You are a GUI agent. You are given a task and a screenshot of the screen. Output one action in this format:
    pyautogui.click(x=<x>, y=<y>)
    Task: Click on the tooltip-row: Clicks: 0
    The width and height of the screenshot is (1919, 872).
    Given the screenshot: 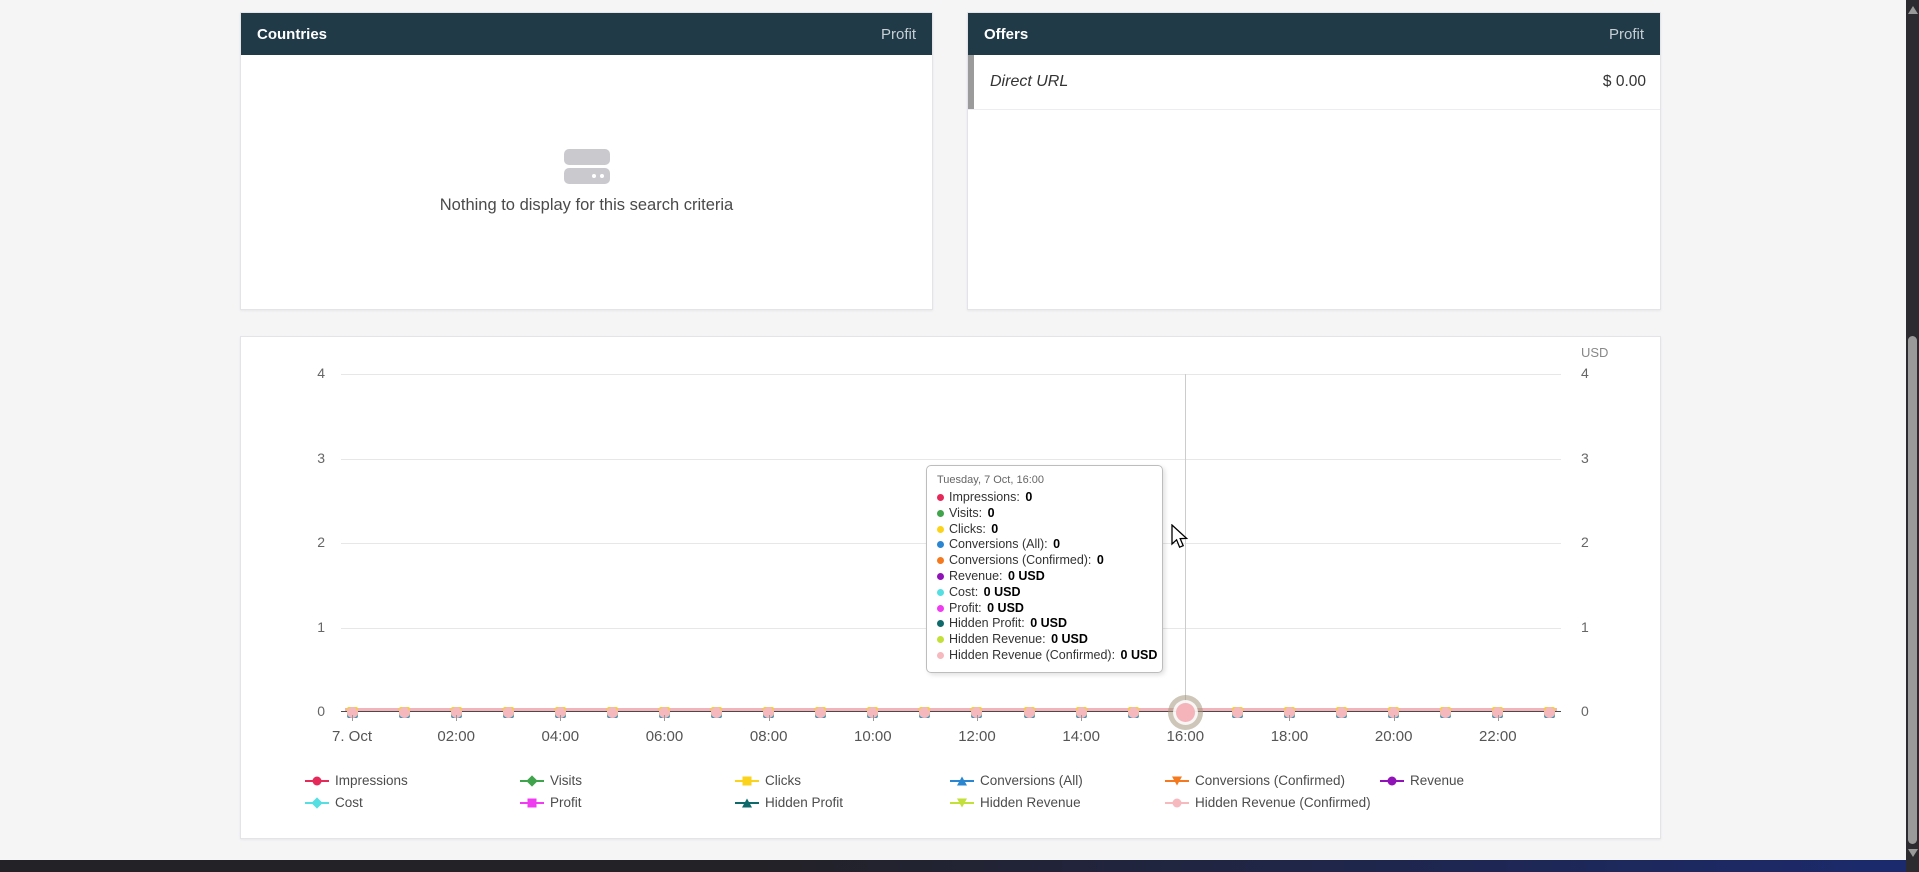 What is the action you would take?
    pyautogui.click(x=1044, y=530)
    